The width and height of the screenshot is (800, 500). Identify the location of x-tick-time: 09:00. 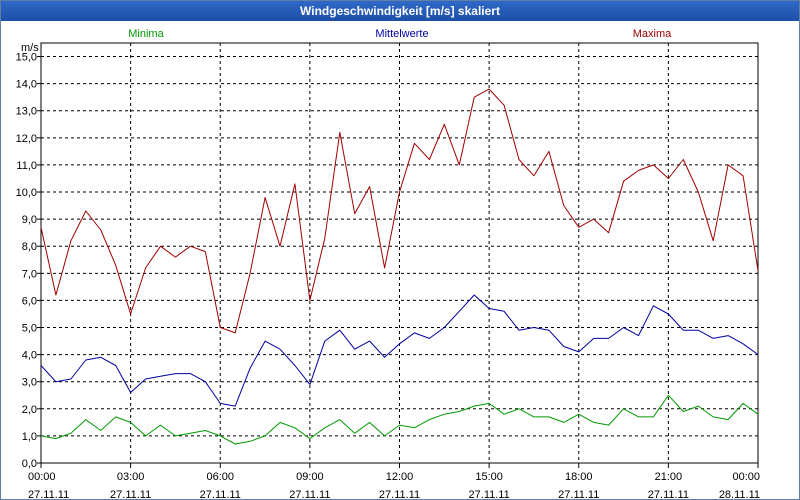
(310, 477).